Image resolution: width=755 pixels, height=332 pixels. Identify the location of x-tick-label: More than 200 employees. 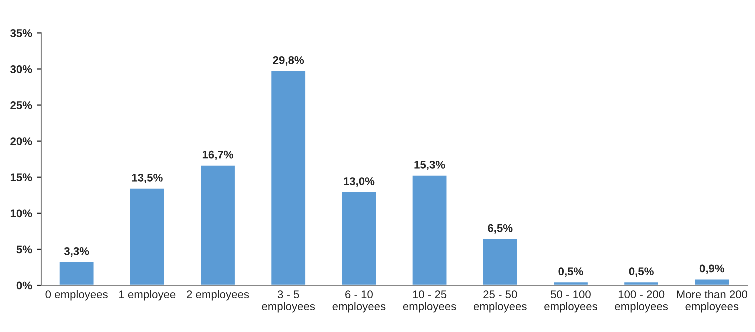
(712, 301).